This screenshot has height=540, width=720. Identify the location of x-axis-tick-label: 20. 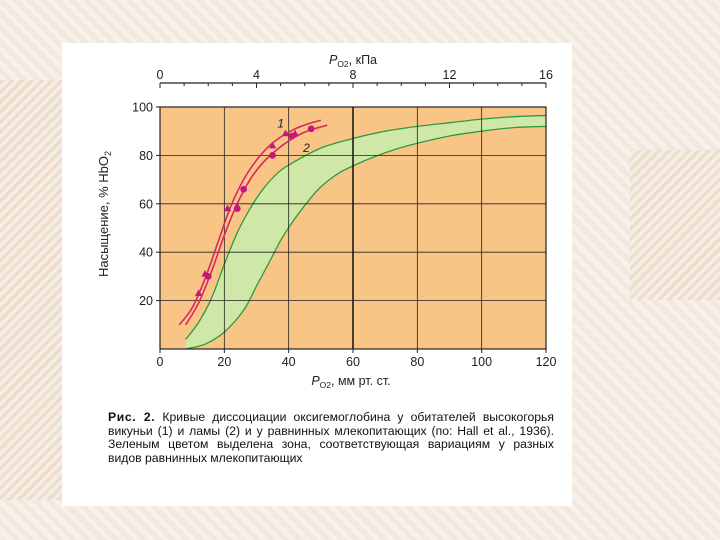
(224, 362).